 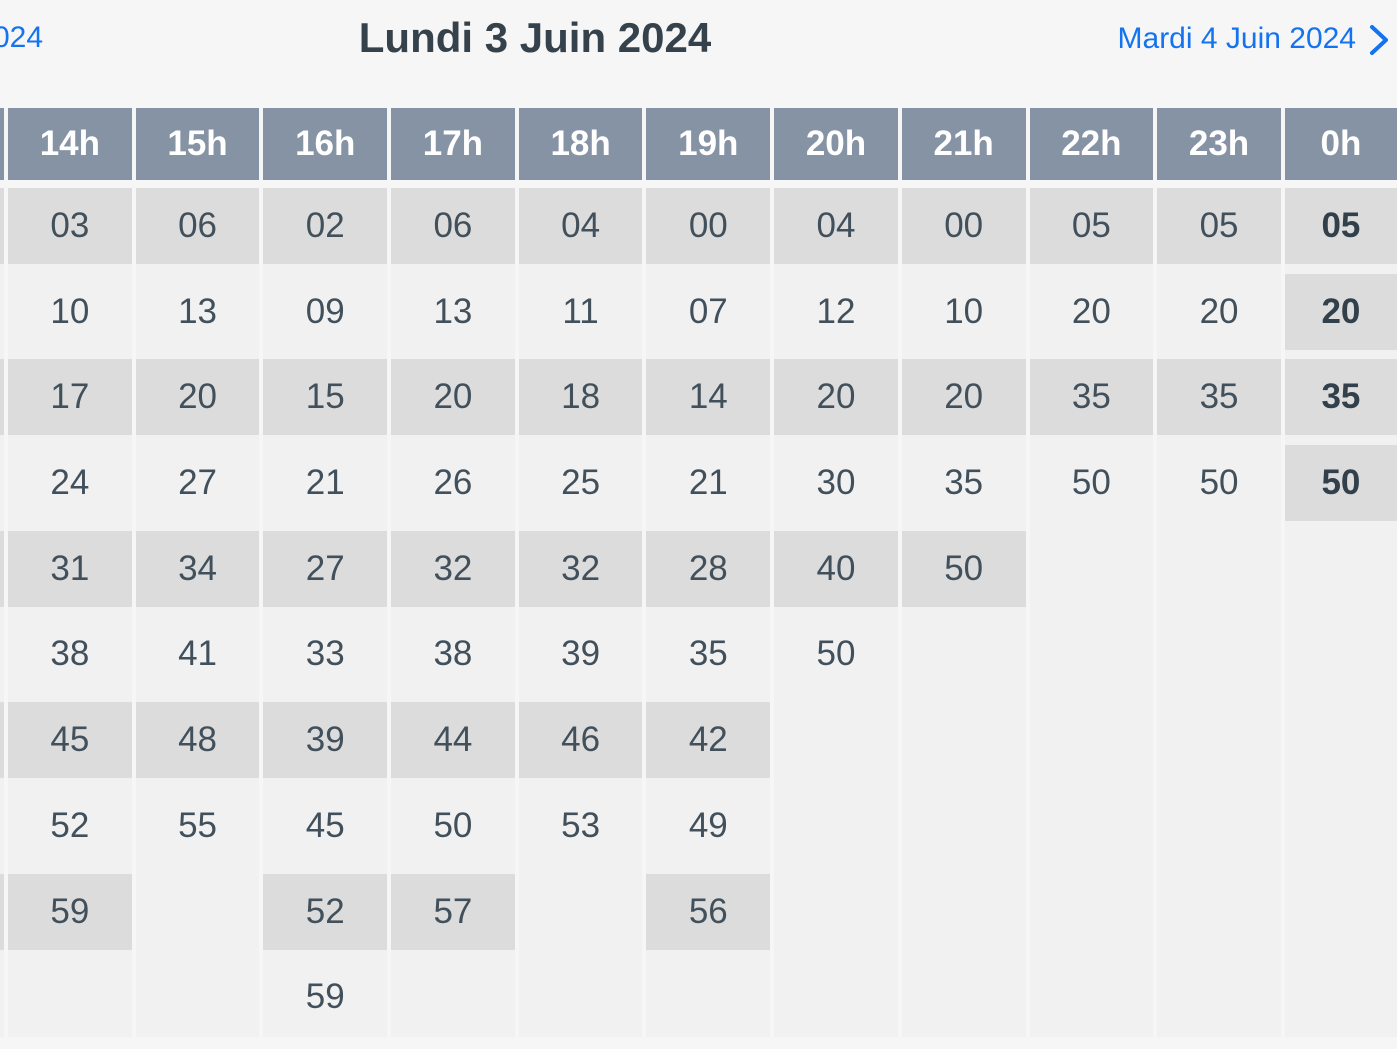 What do you see at coordinates (197, 311) in the screenshot?
I see `minute-cell: 13` at bounding box center [197, 311].